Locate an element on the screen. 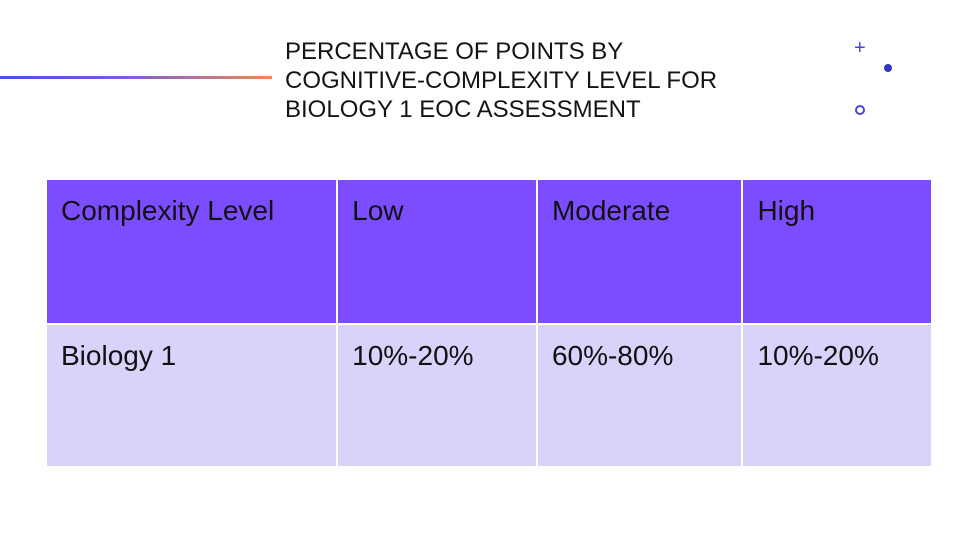 The width and height of the screenshot is (960, 540). title-line-1: PERCENTAGE OF POINTS BY is located at coordinates (454, 51).